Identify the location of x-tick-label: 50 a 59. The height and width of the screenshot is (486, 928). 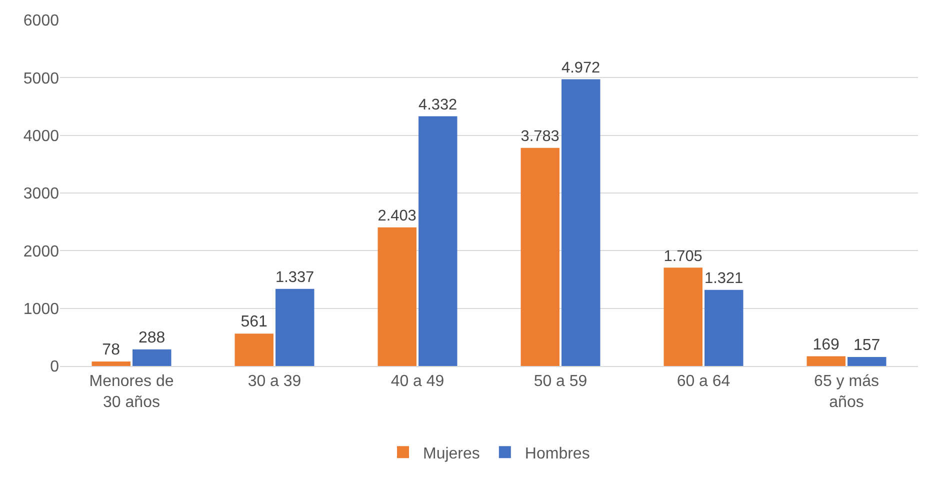
(561, 381).